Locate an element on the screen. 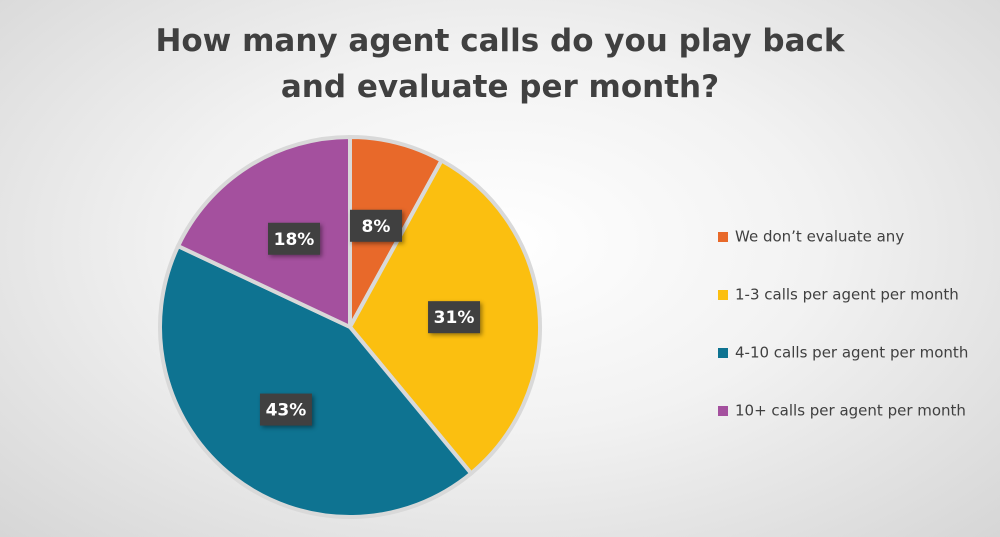 The image size is (1000, 537). data-label-text: 8% is located at coordinates (376, 227).